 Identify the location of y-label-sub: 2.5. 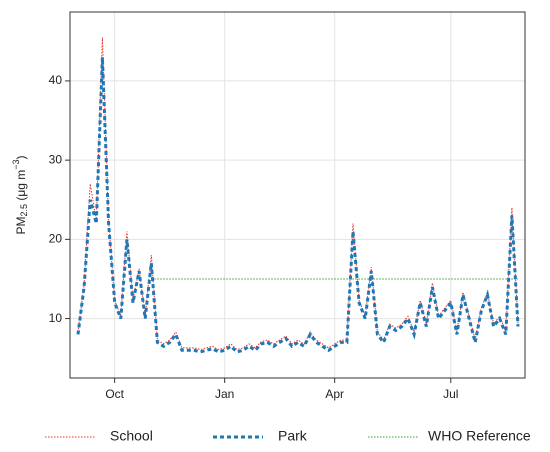
(24, 210).